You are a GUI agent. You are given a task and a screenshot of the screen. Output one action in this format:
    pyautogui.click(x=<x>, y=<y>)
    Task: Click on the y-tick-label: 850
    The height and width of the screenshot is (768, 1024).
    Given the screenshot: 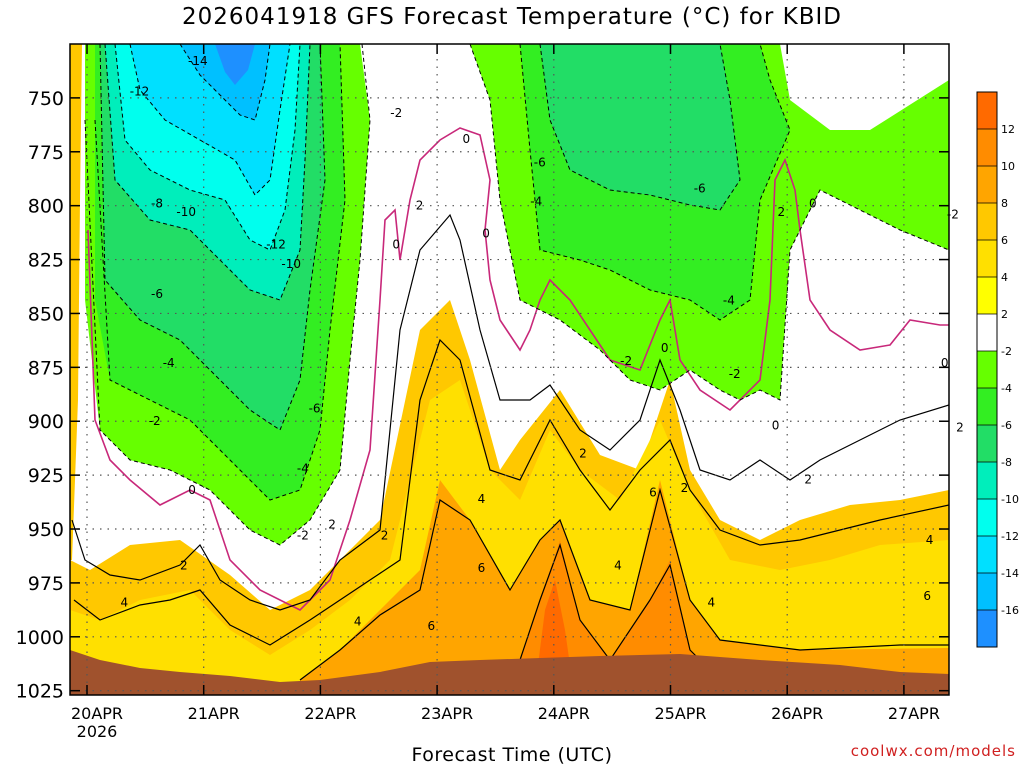 What is the action you would take?
    pyautogui.click(x=46, y=314)
    